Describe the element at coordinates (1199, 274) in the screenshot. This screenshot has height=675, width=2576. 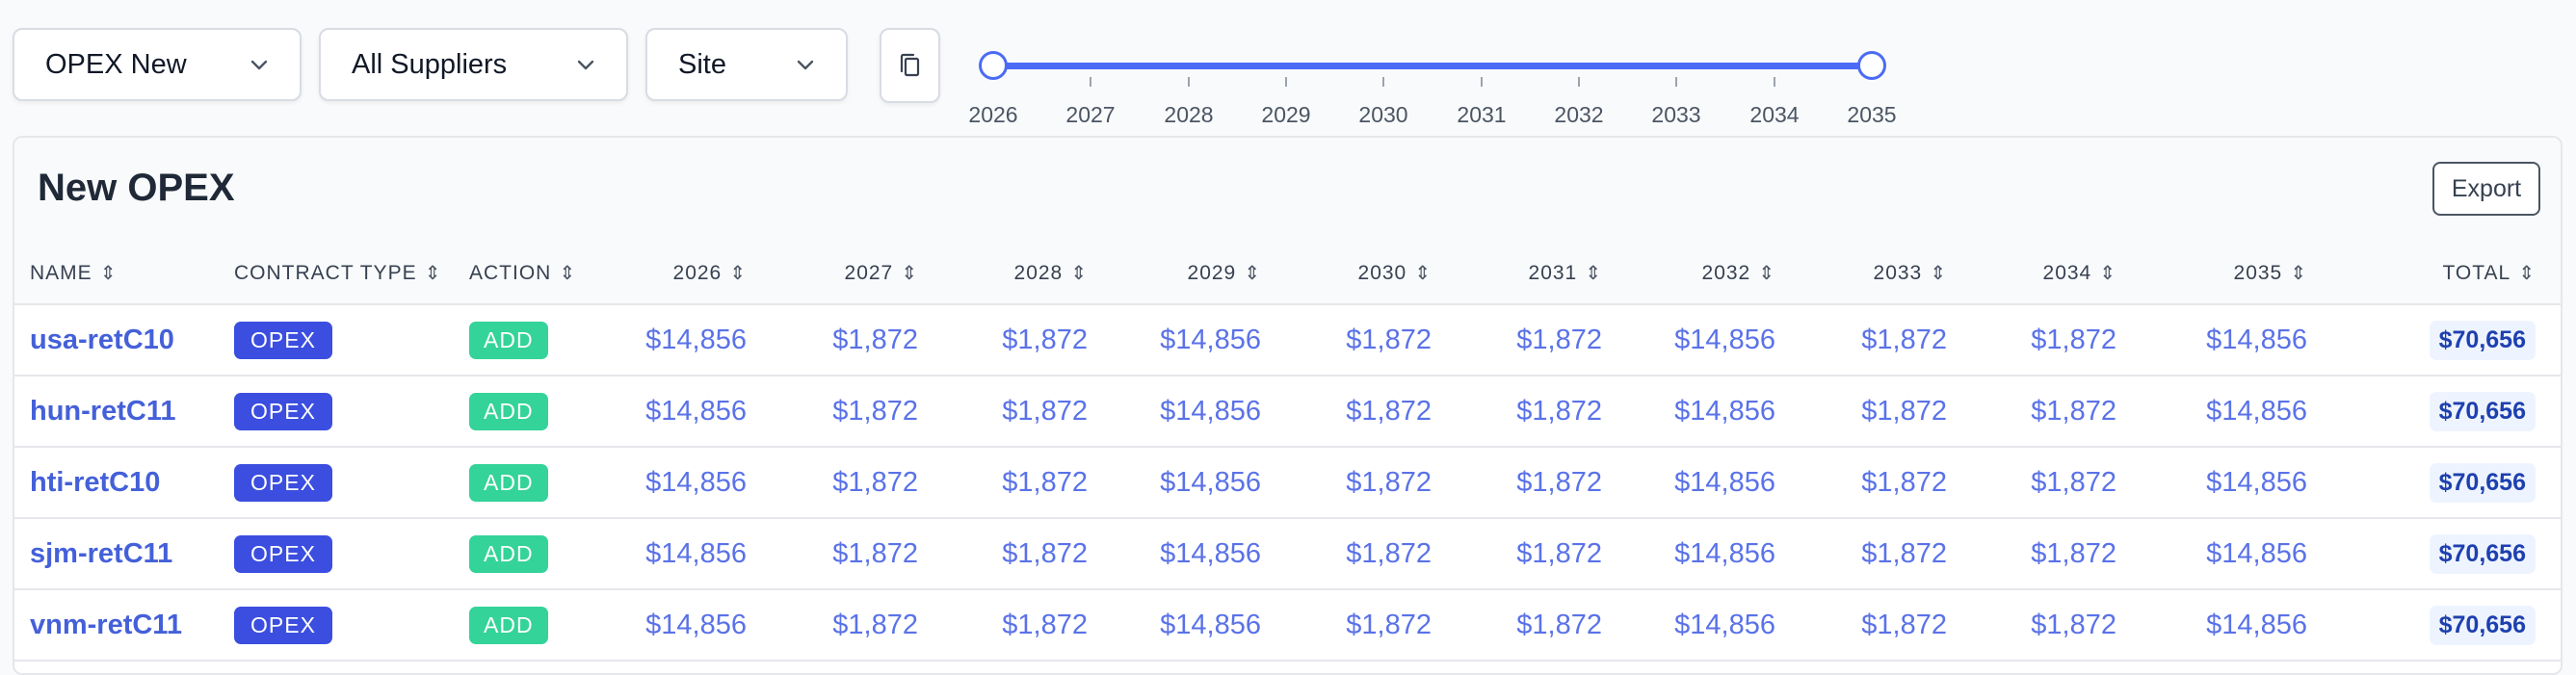
I see `column-header: 2029 ⇕` at that location.